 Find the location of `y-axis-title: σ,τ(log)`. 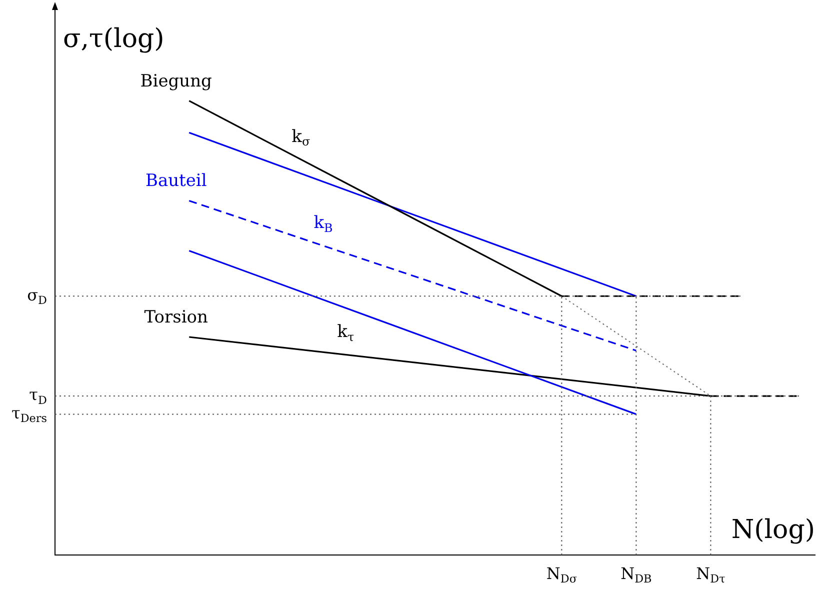

y-axis-title: σ,τ(log) is located at coordinates (113, 39).